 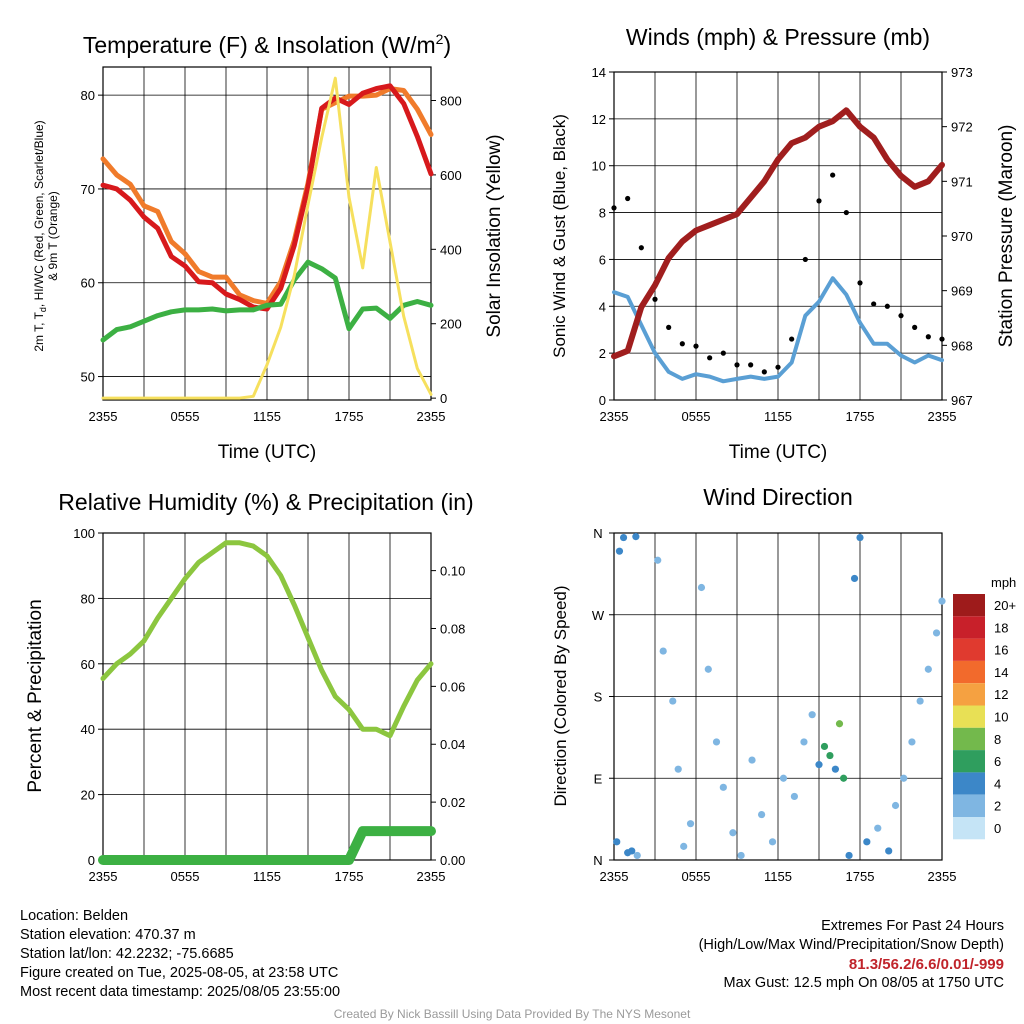 What do you see at coordinates (597, 860) in the screenshot?
I see `dir-y-tick: N` at bounding box center [597, 860].